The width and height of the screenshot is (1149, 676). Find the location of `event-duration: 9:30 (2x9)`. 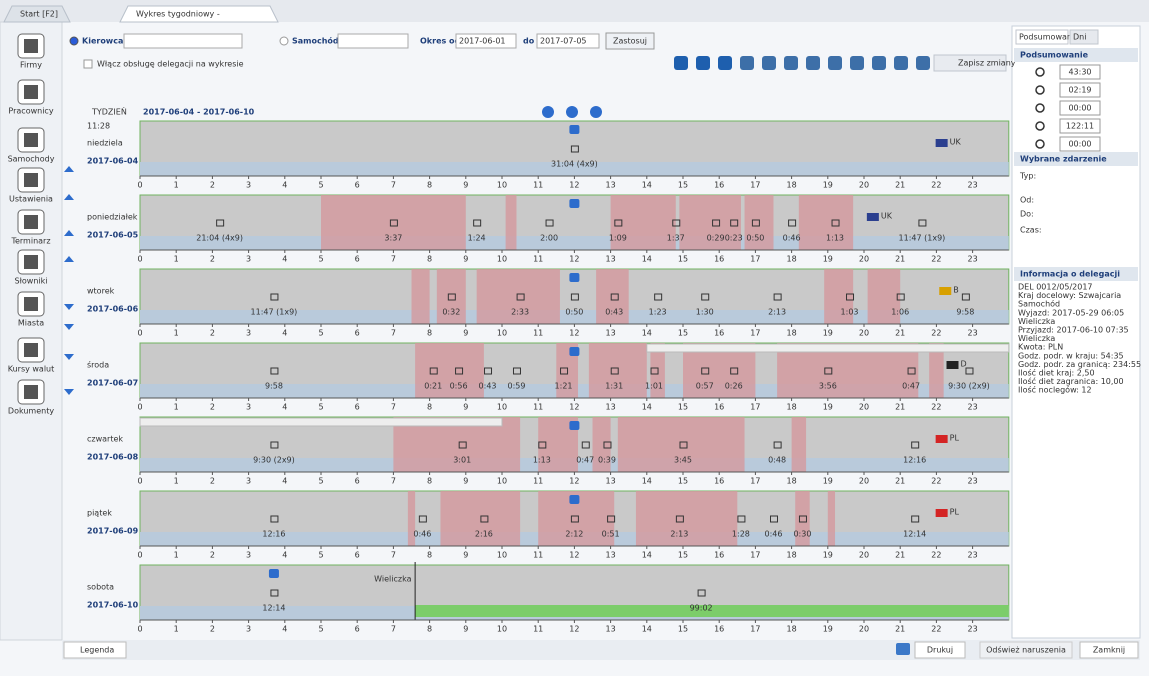

event-duration: 9:30 (2x9) is located at coordinates (969, 386).